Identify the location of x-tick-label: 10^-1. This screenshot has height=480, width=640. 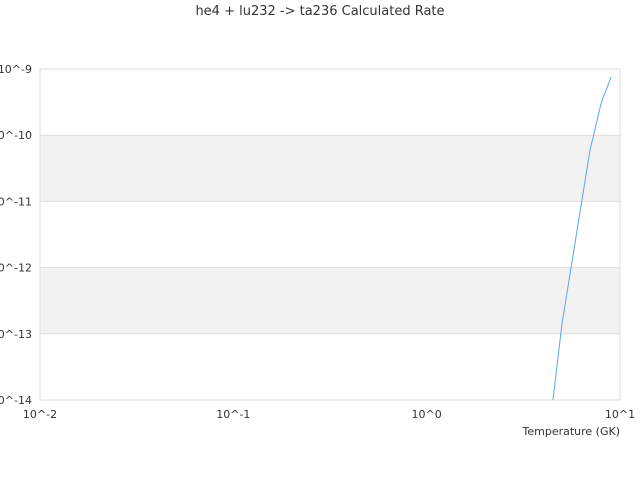
(233, 414).